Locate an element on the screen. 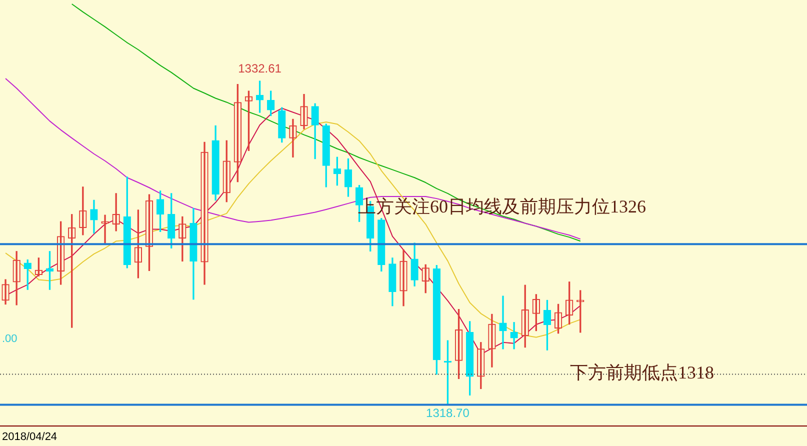  annotation: .00 is located at coordinates (10, 339).